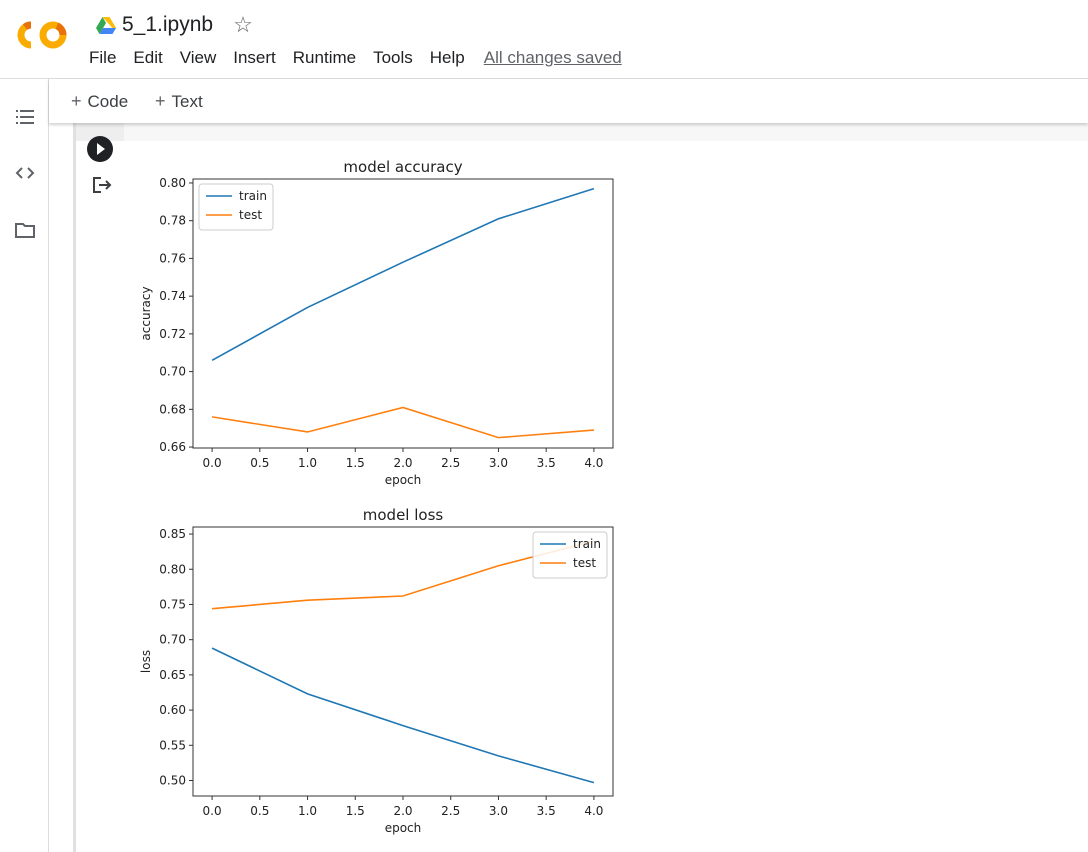  Describe the element at coordinates (198, 57) in the screenshot. I see `menu-view: View` at that location.